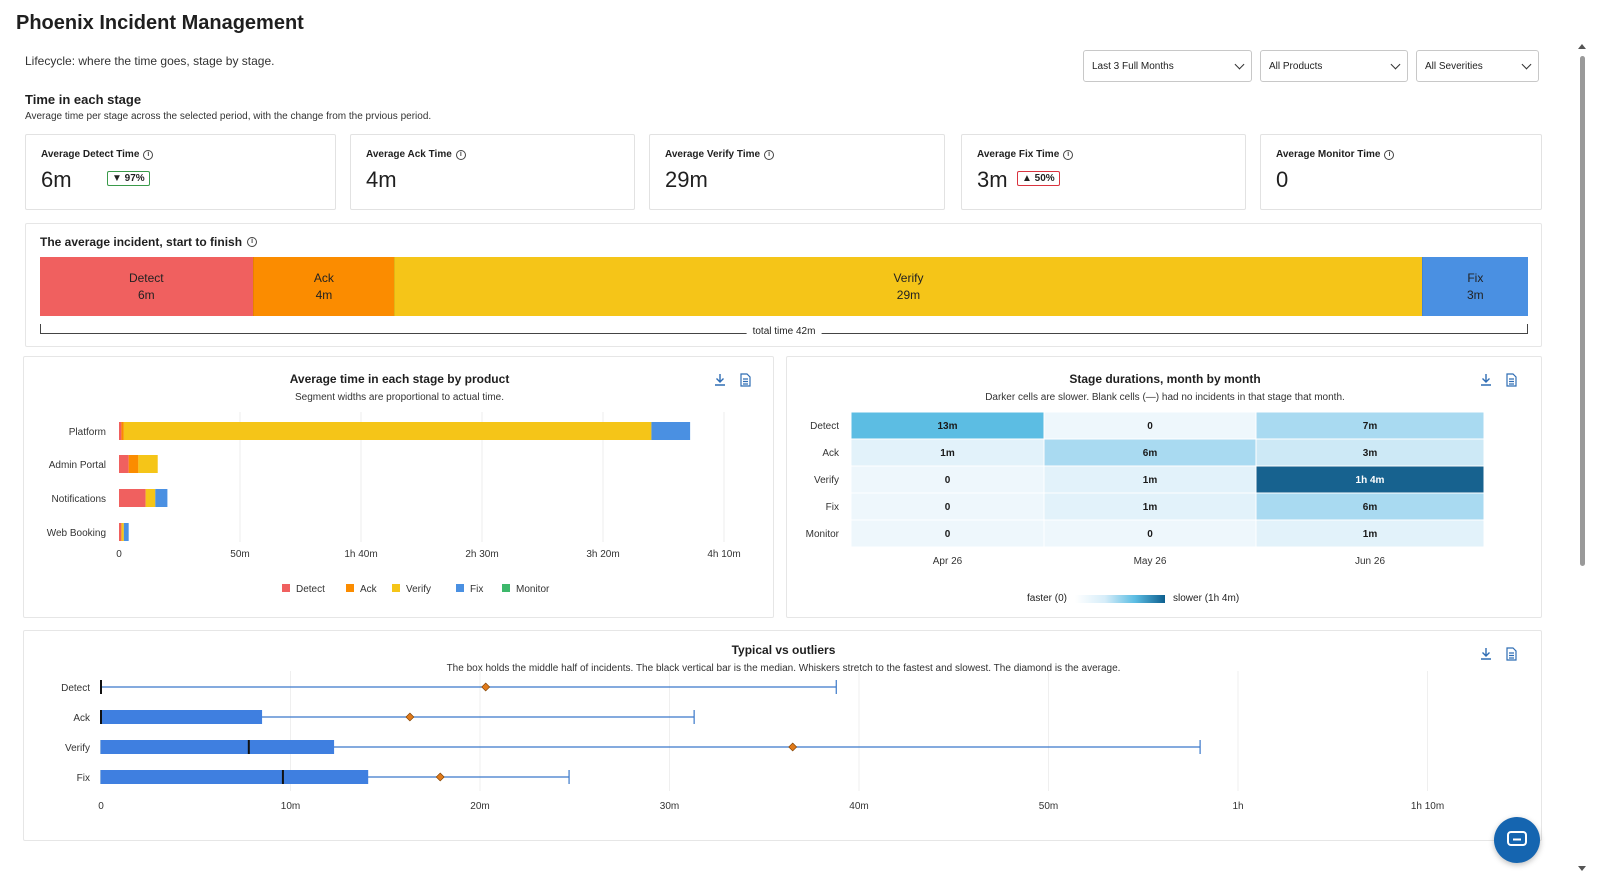 This screenshot has width=1600, height=887. I want to click on kpi-label: Average Fix Time, so click(1018, 154).